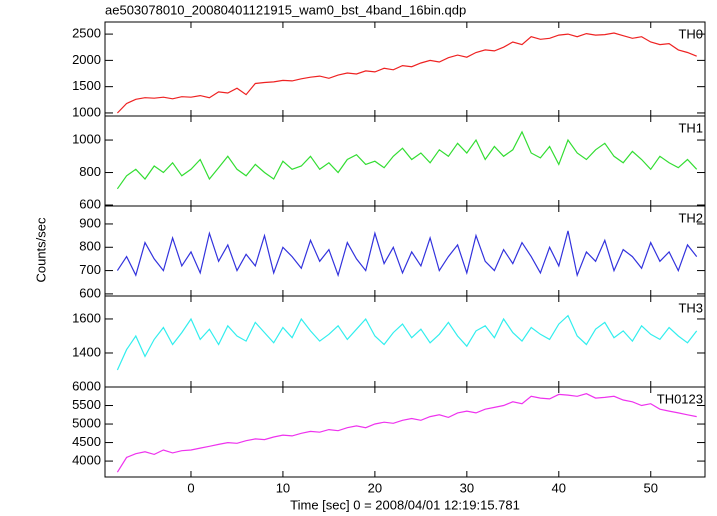 The image size is (717, 516). What do you see at coordinates (86, 85) in the screenshot?
I see `y-tick-label: 1500` at bounding box center [86, 85].